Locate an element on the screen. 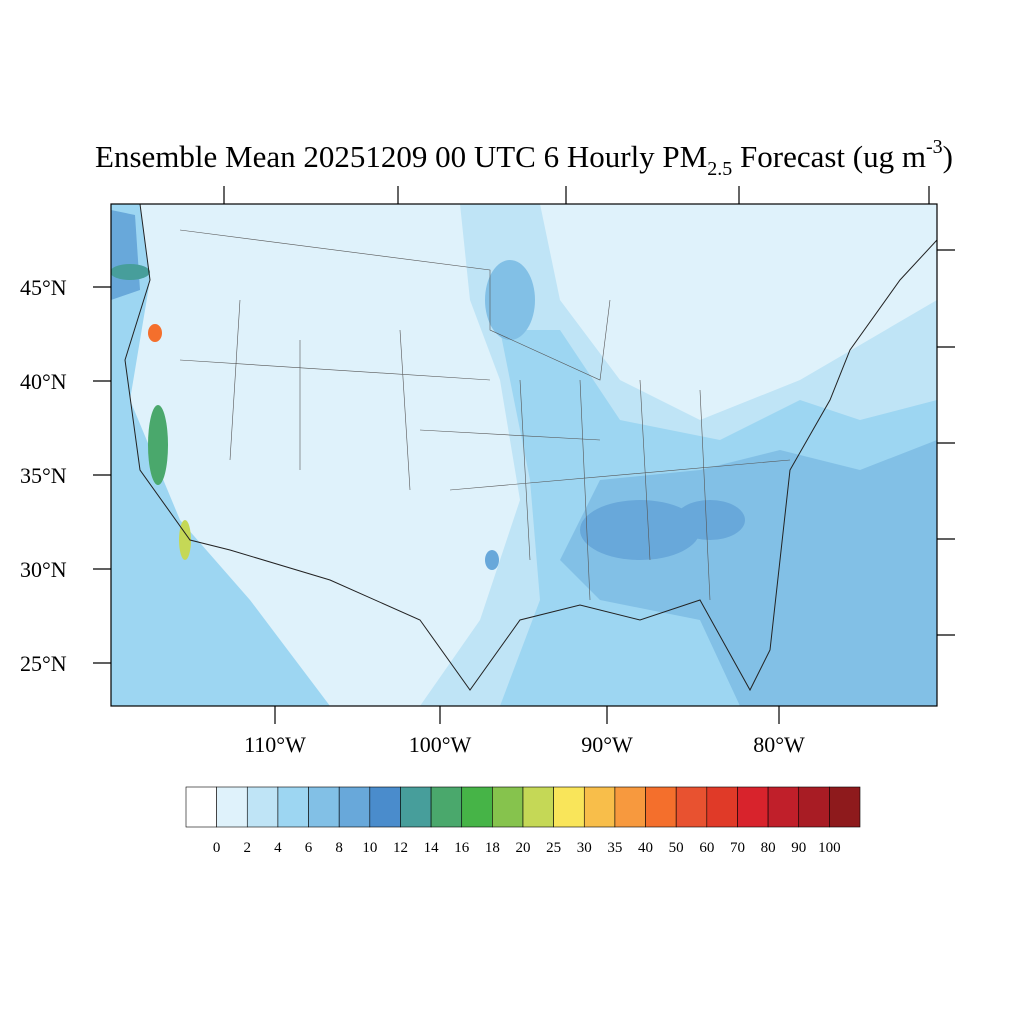 The height and width of the screenshot is (1024, 1024). colorbar-label: 16 is located at coordinates (462, 848).